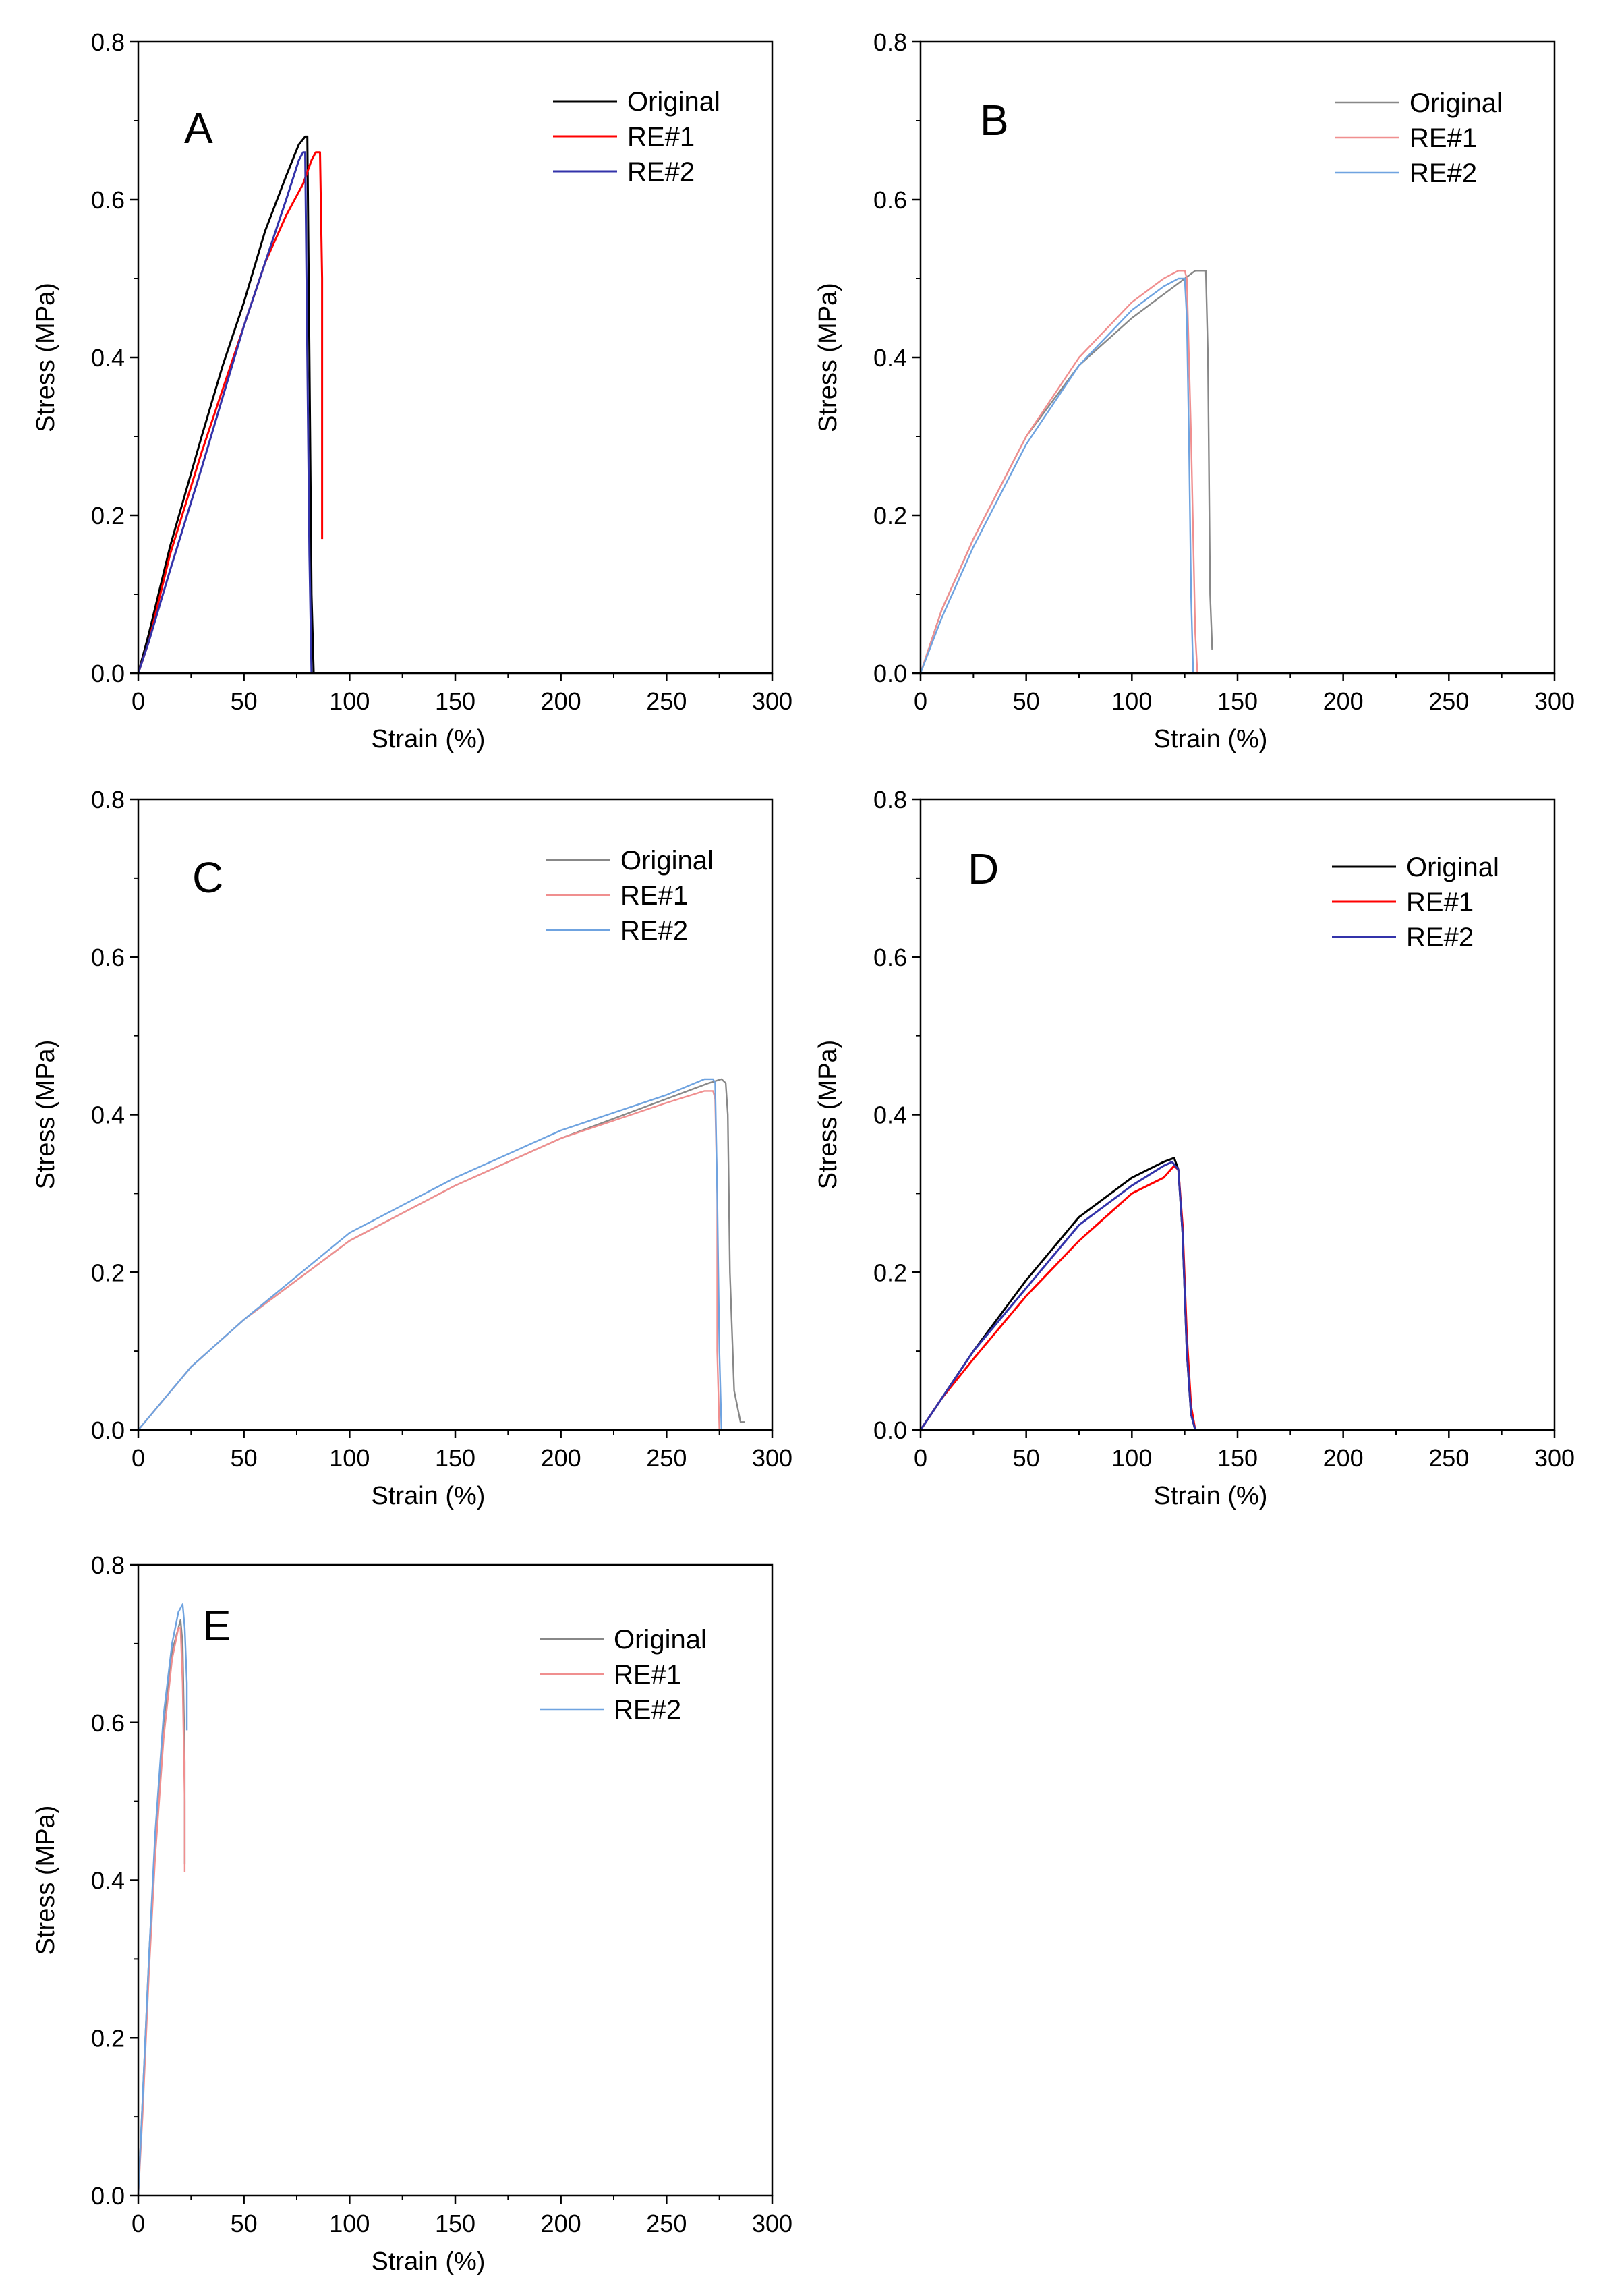 This screenshot has width=1597, height=2296. Describe the element at coordinates (429, 739) in the screenshot. I see `panel-a-x-axis-title: Strain (%)` at that location.